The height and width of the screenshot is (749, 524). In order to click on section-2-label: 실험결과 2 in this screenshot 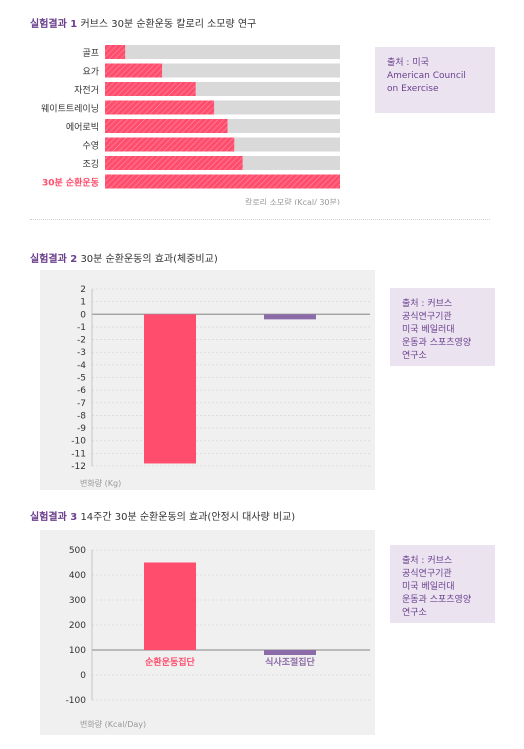, I will do `click(54, 259)`.